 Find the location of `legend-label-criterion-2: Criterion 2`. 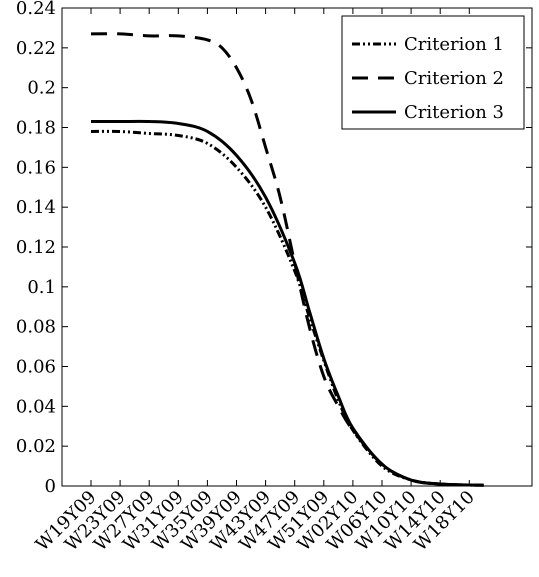

legend-label-criterion-2: Criterion 2 is located at coordinates (454, 78).